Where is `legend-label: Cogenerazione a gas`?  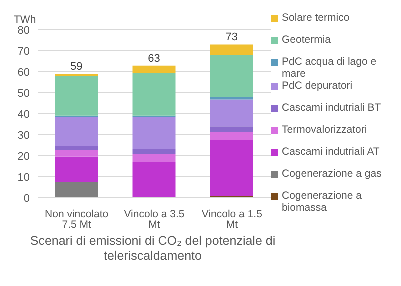 legend-label: Cogenerazione a gas is located at coordinates (332, 174).